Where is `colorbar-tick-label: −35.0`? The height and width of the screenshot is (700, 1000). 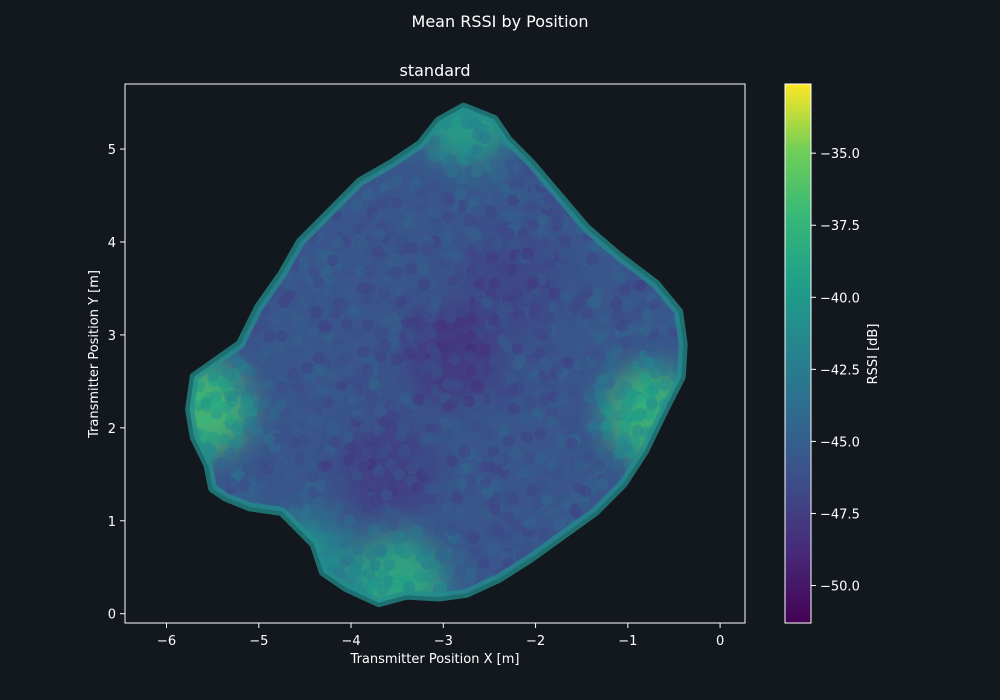
colorbar-tick-label: −35.0 is located at coordinates (840, 154).